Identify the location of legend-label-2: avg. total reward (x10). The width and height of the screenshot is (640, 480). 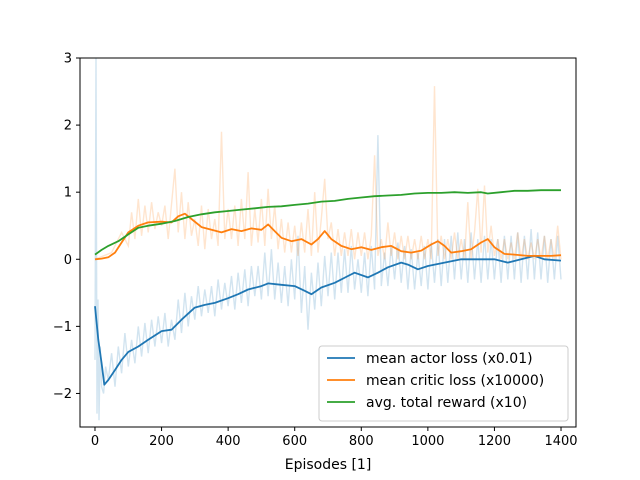
(446, 403).